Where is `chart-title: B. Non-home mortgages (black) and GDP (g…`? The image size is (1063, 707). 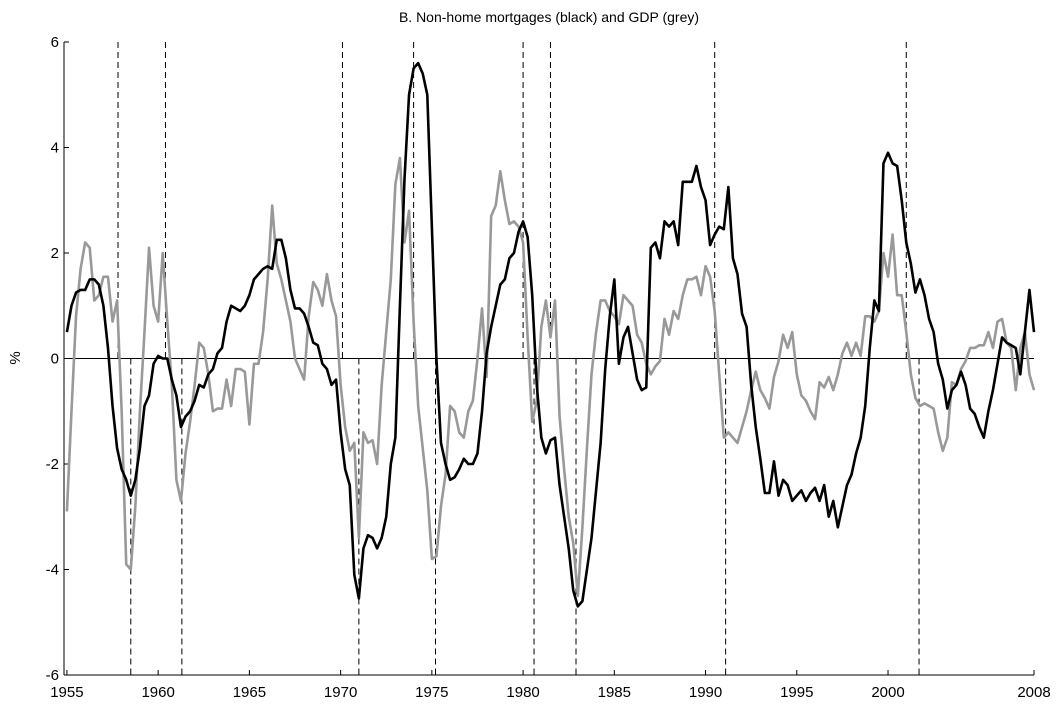
chart-title: B. Non-home mortgages (black) and GDP (g… is located at coordinates (549, 17).